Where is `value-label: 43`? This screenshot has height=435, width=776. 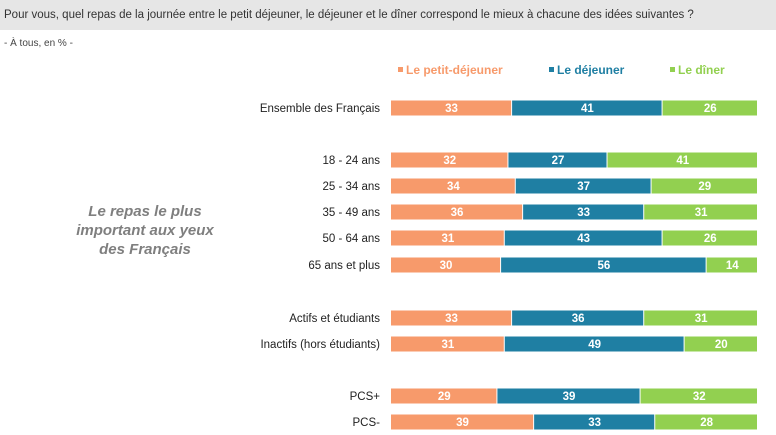
value-label: 43 is located at coordinates (583, 239).